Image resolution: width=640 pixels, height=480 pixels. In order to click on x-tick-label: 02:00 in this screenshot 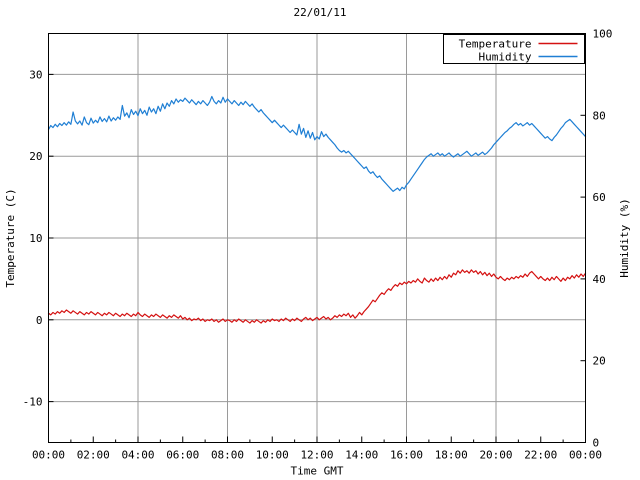, I will do `click(93, 455)`.